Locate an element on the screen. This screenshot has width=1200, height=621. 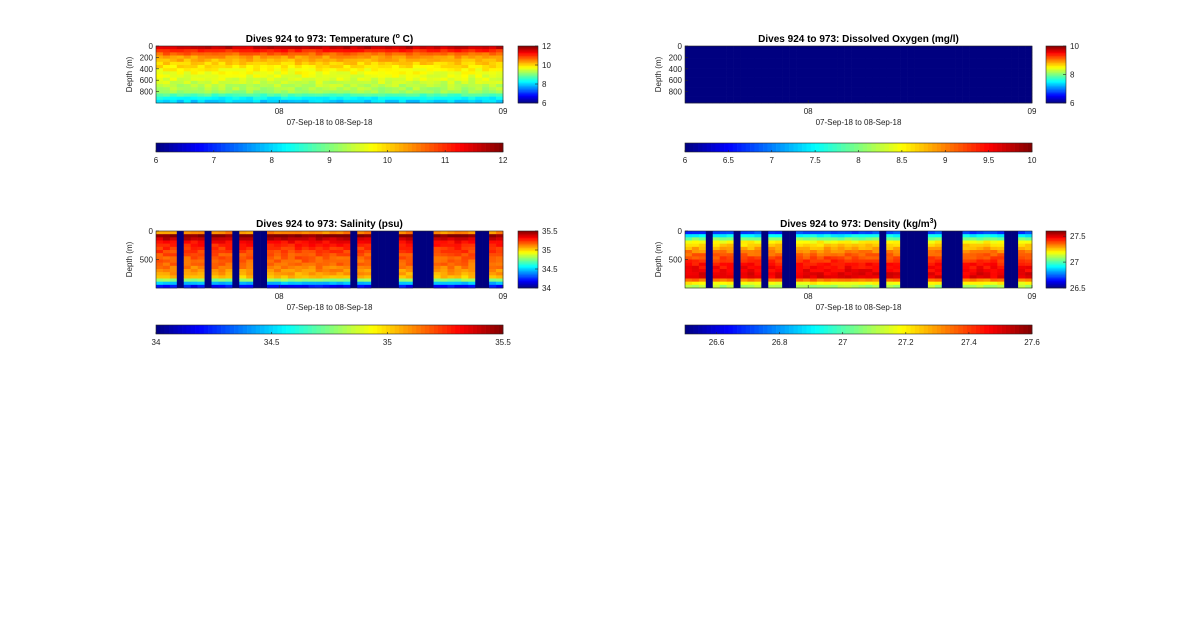
side-colorbar-label: 6 is located at coordinates (544, 103).